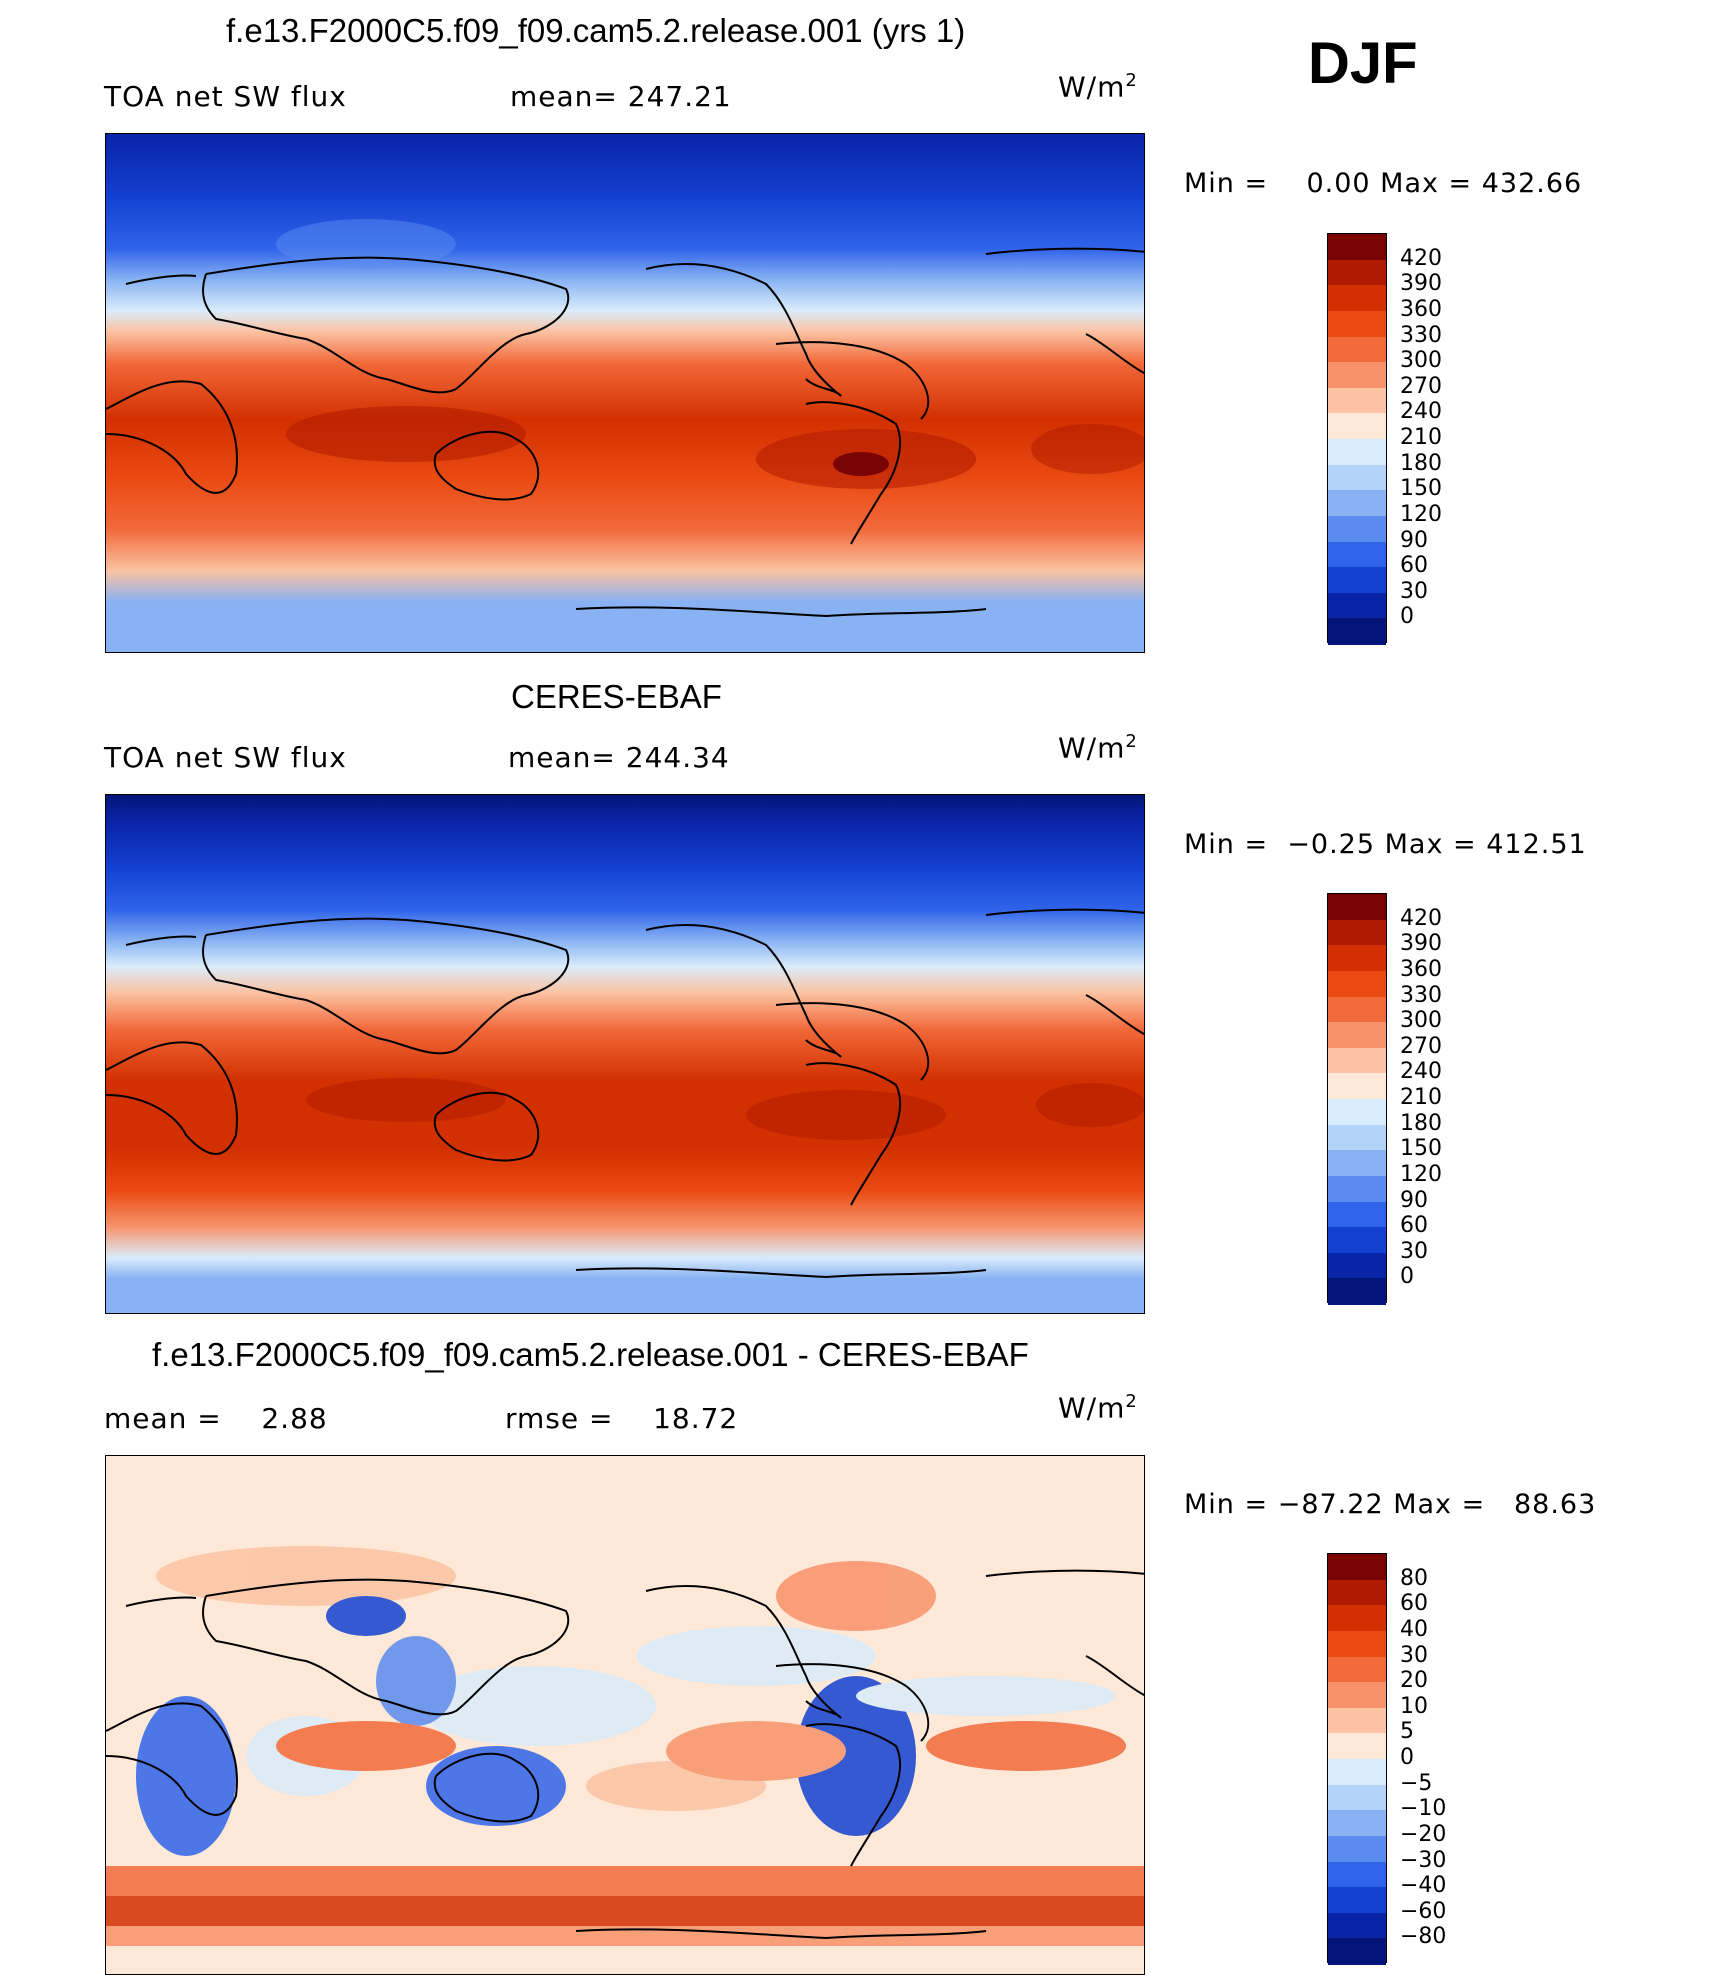 This screenshot has height=1979, width=1710. What do you see at coordinates (621, 96) in the screenshot?
I see `panel-model-mean-label: mean= 247.21` at bounding box center [621, 96].